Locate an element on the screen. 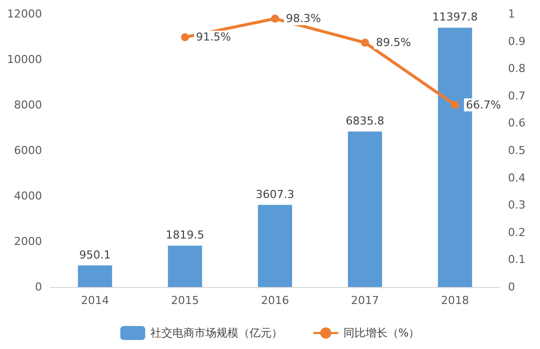  x-tick-label: 2014 is located at coordinates (95, 300).